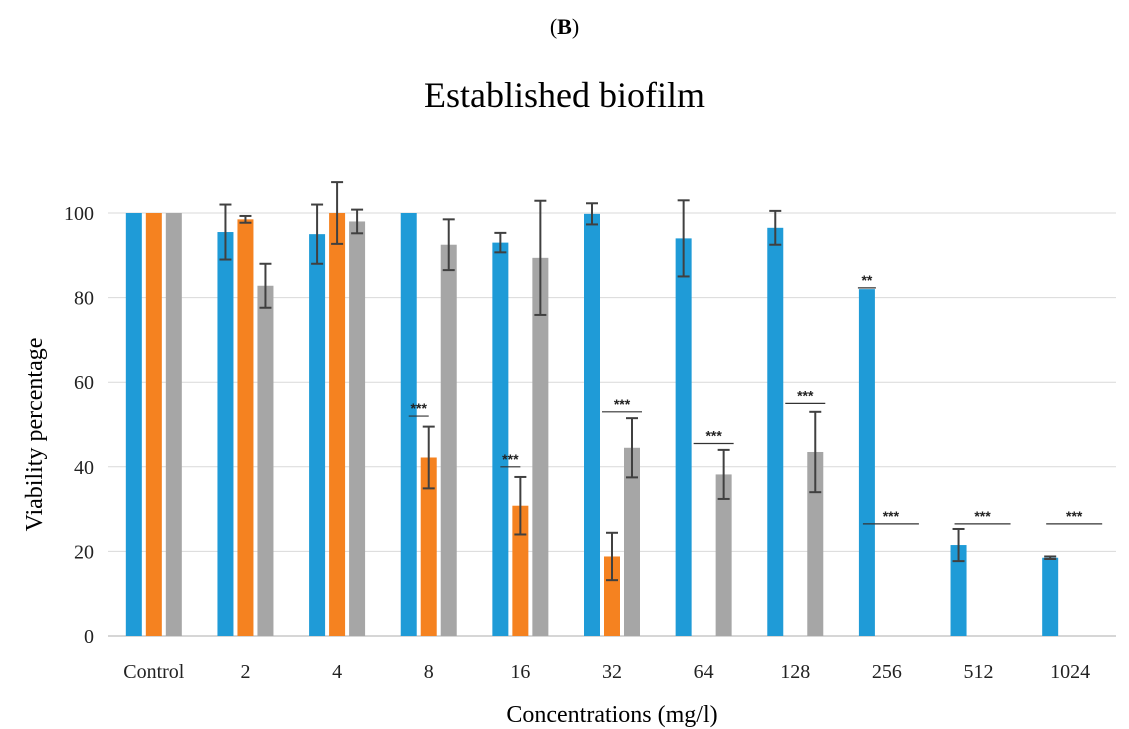  I want to click on y-tick-label: 60, so click(84, 383).